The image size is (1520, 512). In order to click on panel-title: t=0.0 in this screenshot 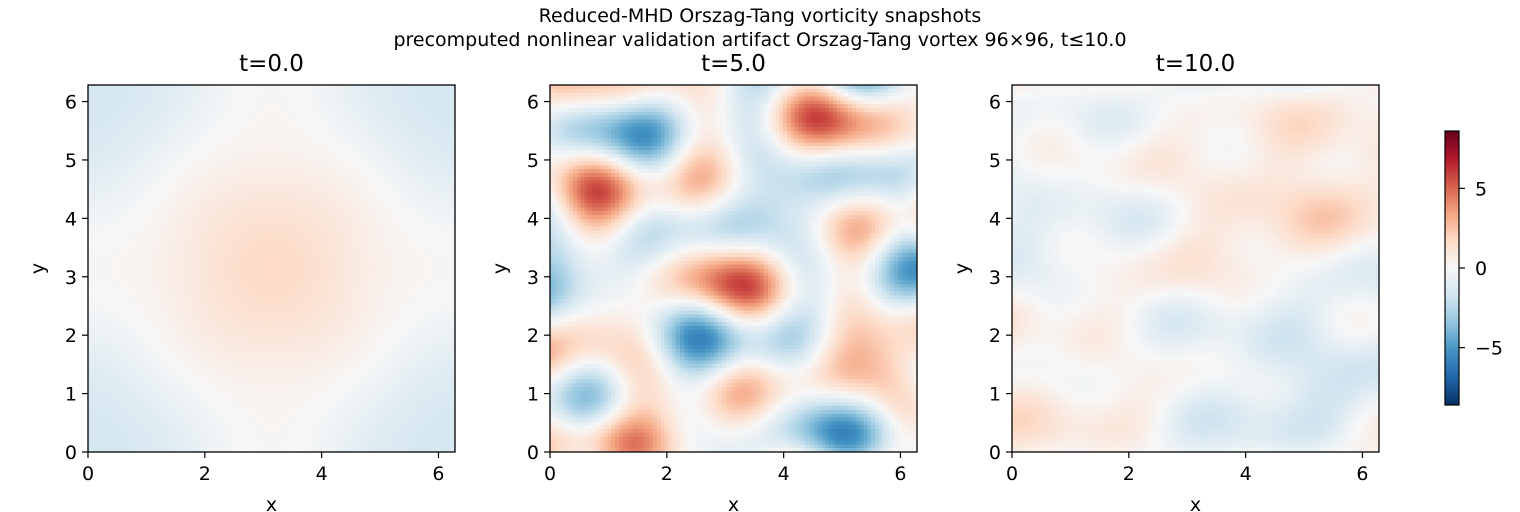, I will do `click(271, 64)`.